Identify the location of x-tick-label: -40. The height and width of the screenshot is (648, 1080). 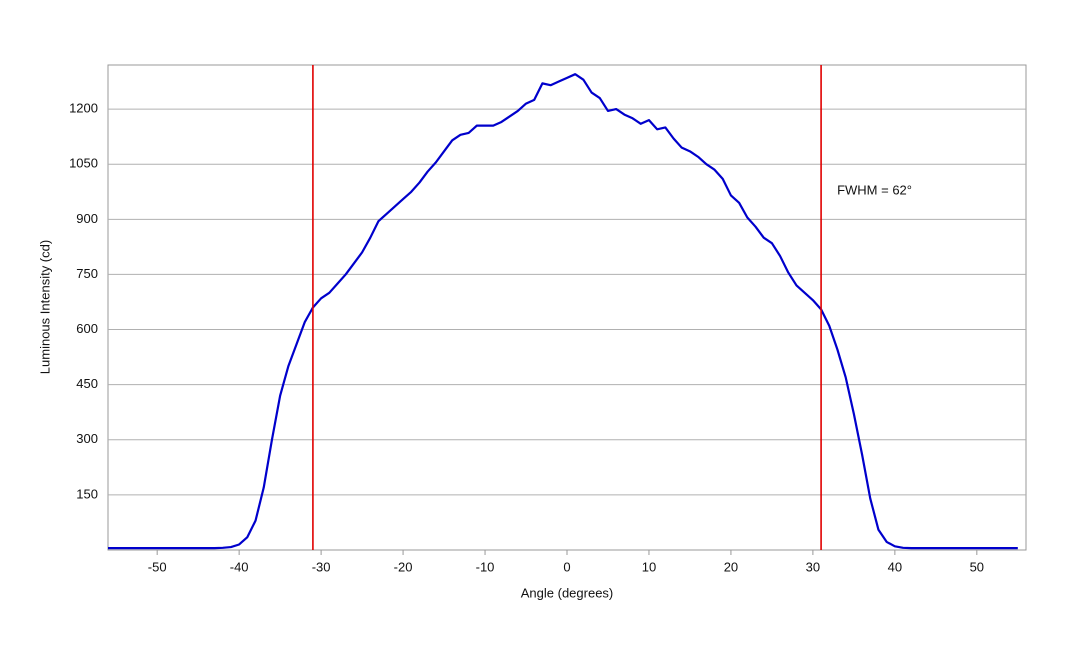
(239, 566).